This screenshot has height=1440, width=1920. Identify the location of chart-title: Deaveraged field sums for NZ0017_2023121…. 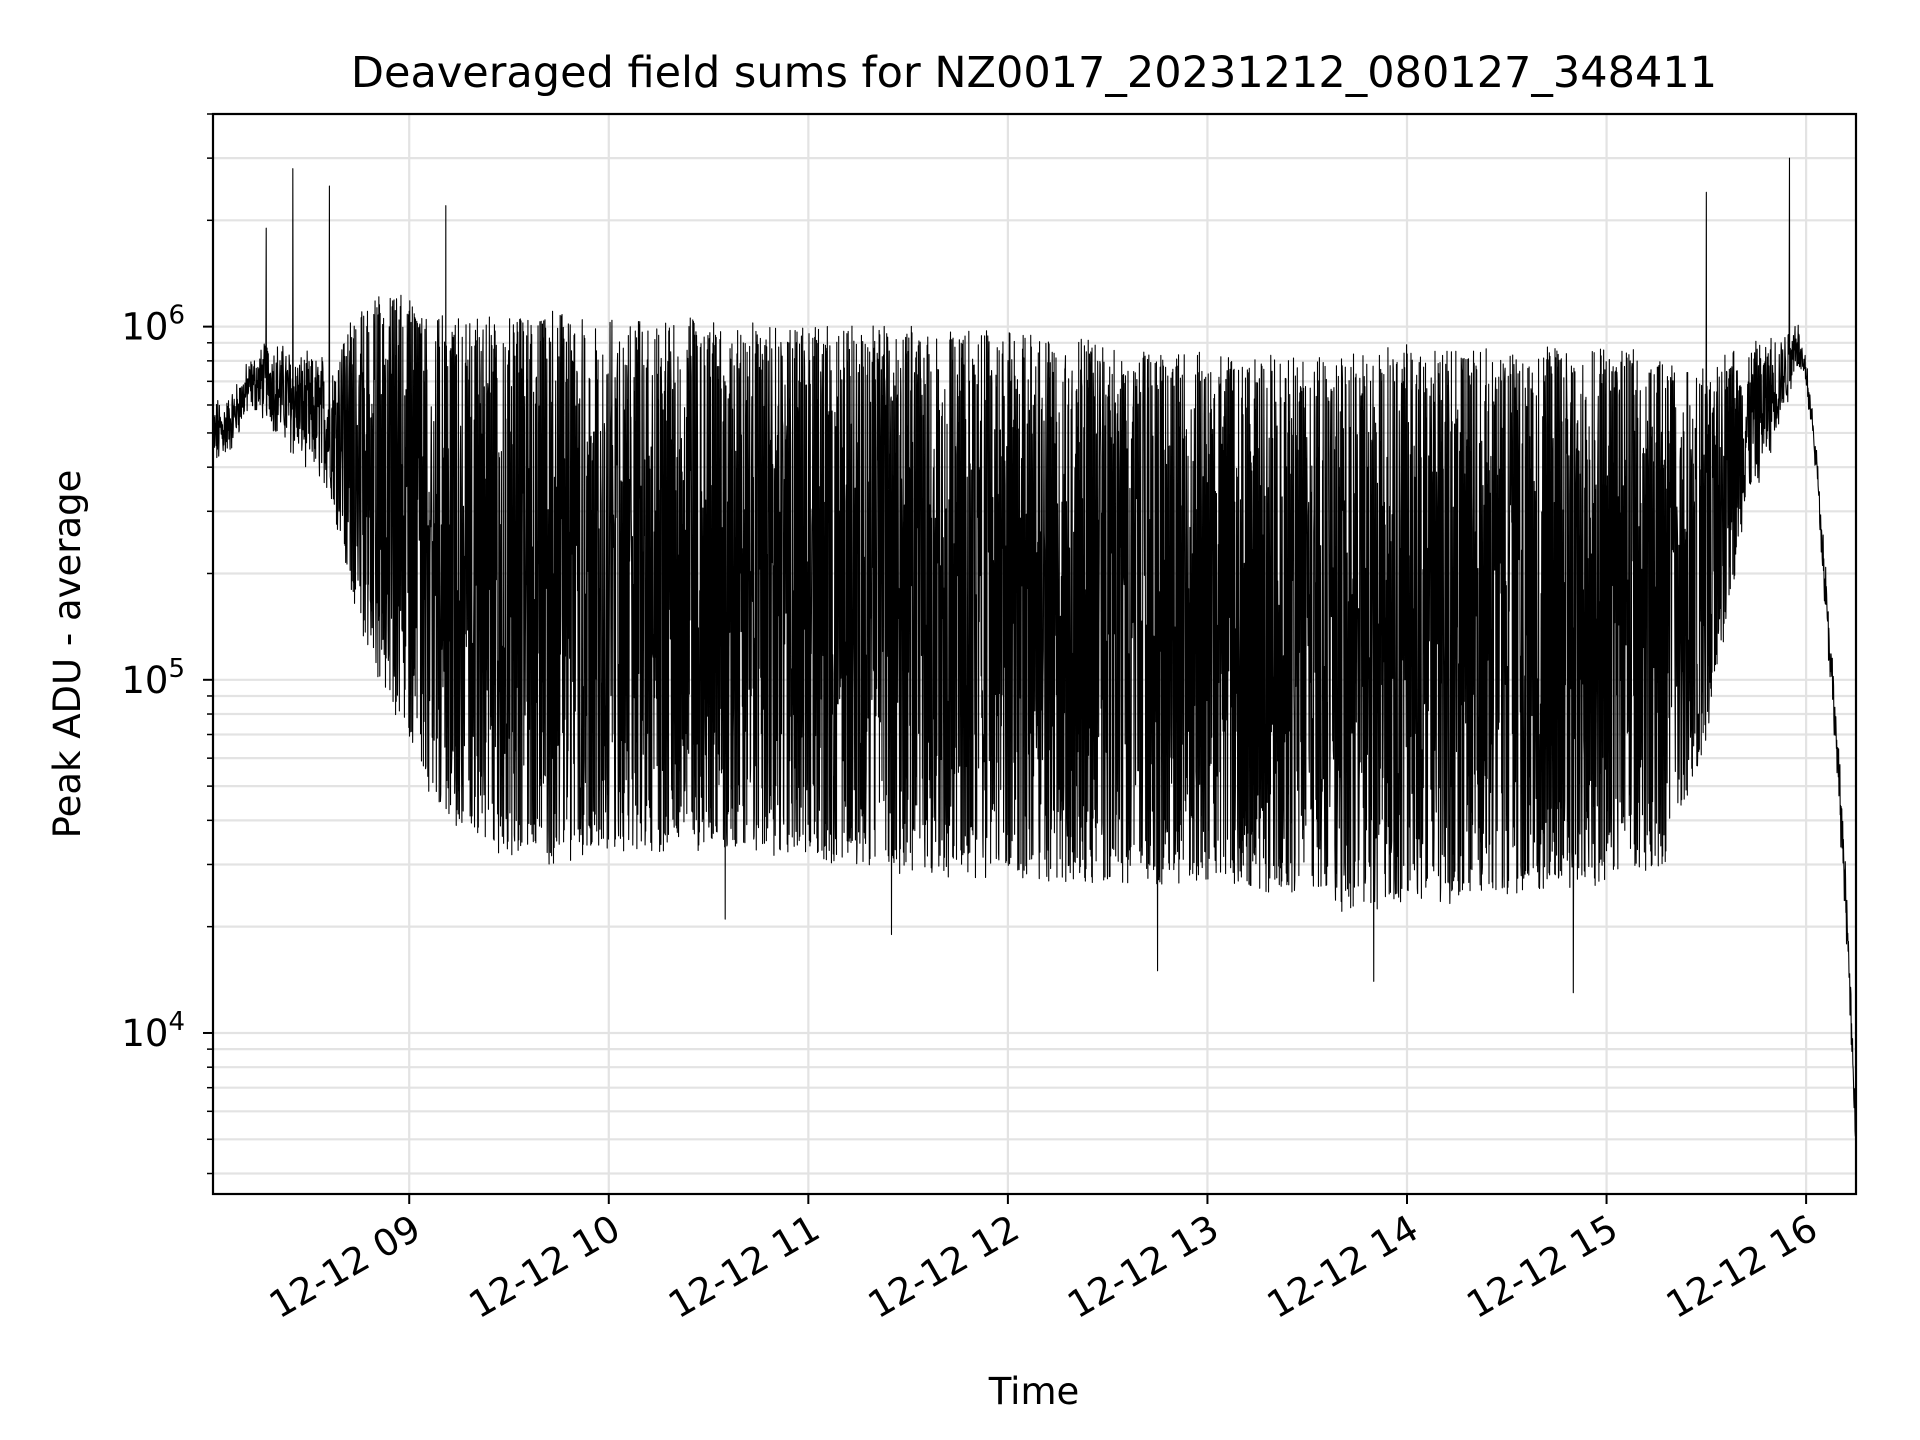
(1034, 73).